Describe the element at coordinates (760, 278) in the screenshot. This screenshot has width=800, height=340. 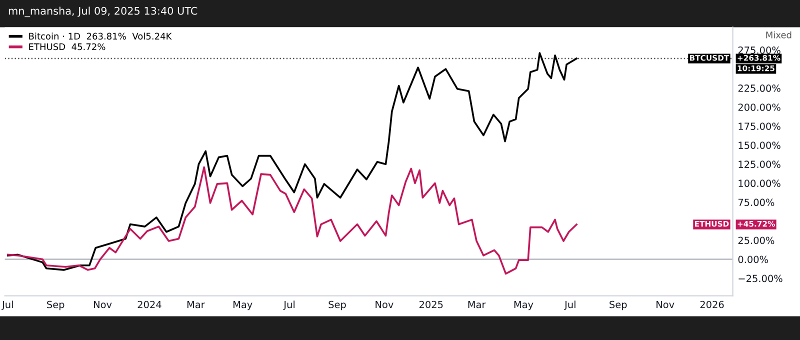
I see `y-tick-label: −25.00%` at that location.